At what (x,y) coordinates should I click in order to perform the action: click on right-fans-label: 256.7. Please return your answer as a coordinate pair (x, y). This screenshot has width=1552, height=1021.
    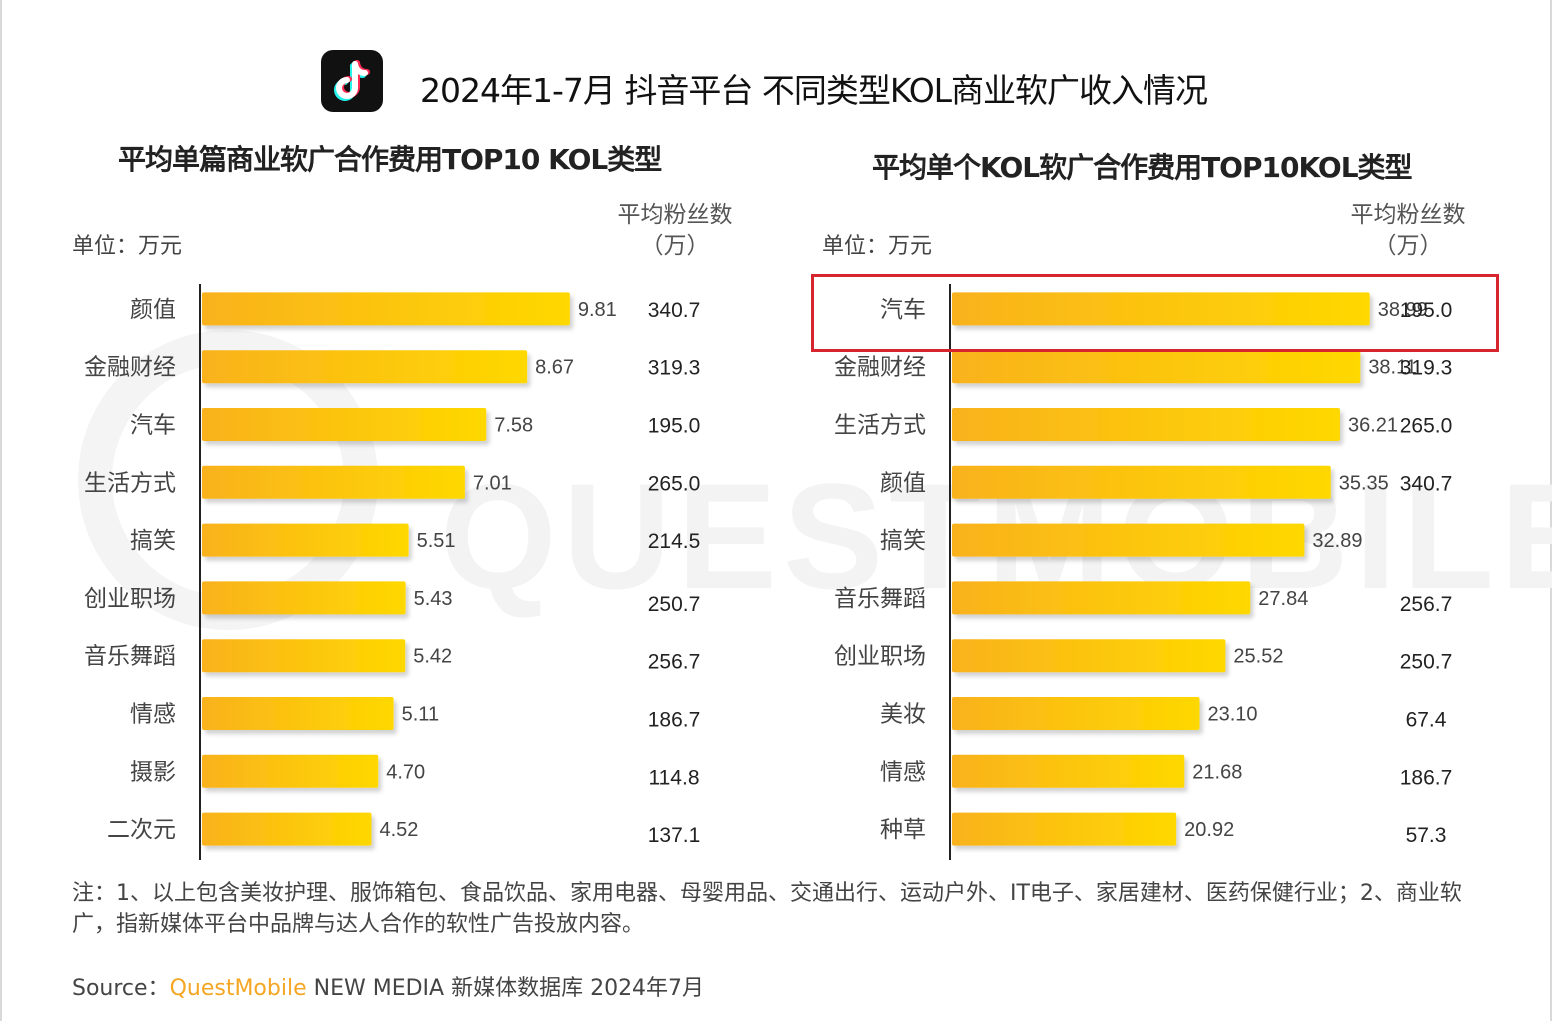
    Looking at the image, I should click on (1426, 604).